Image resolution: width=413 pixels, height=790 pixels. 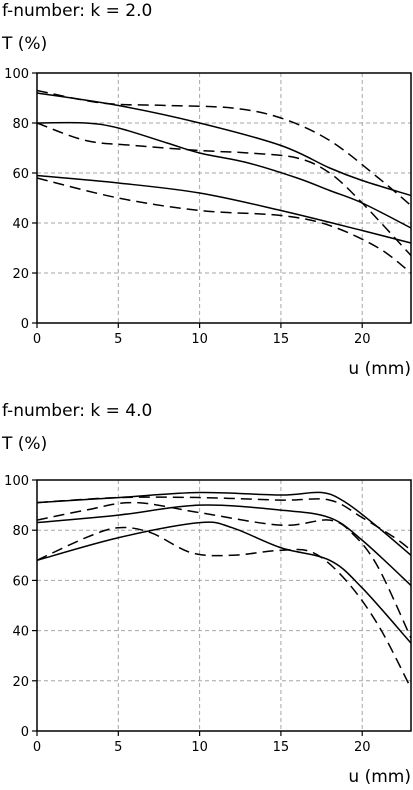 I want to click on series-line-6-dashed, so click(x=224, y=225).